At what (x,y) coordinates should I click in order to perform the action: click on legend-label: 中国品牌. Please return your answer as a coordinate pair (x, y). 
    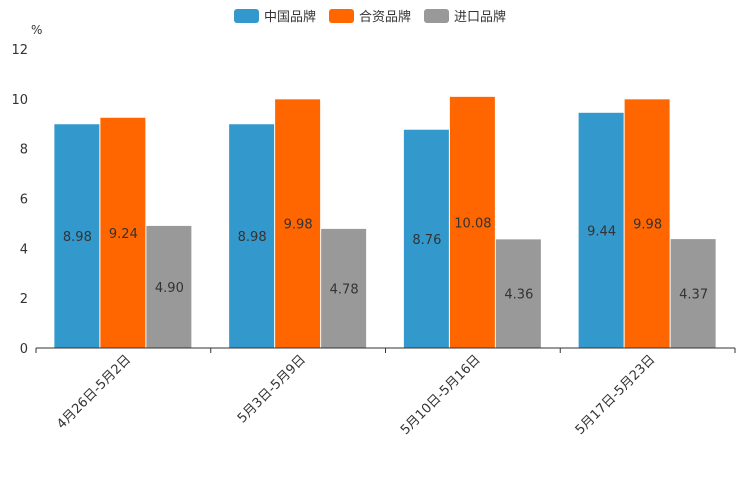
    Looking at the image, I should click on (290, 17).